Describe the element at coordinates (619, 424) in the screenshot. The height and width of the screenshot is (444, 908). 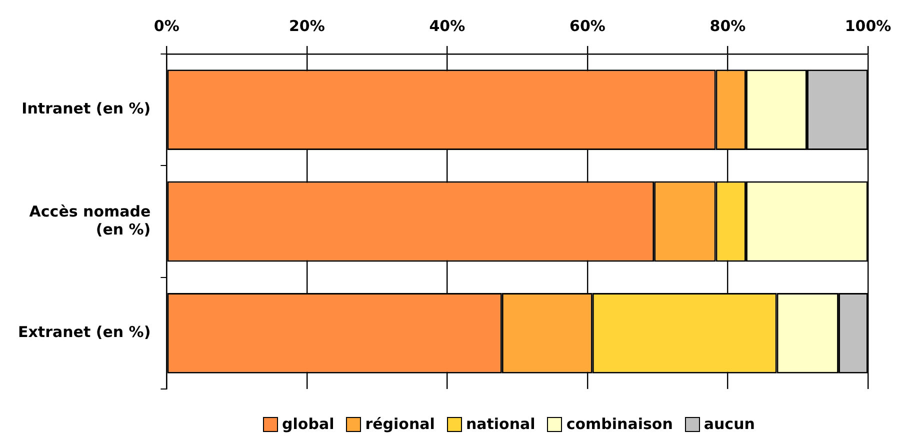
I see `legend-label: combinaison` at that location.